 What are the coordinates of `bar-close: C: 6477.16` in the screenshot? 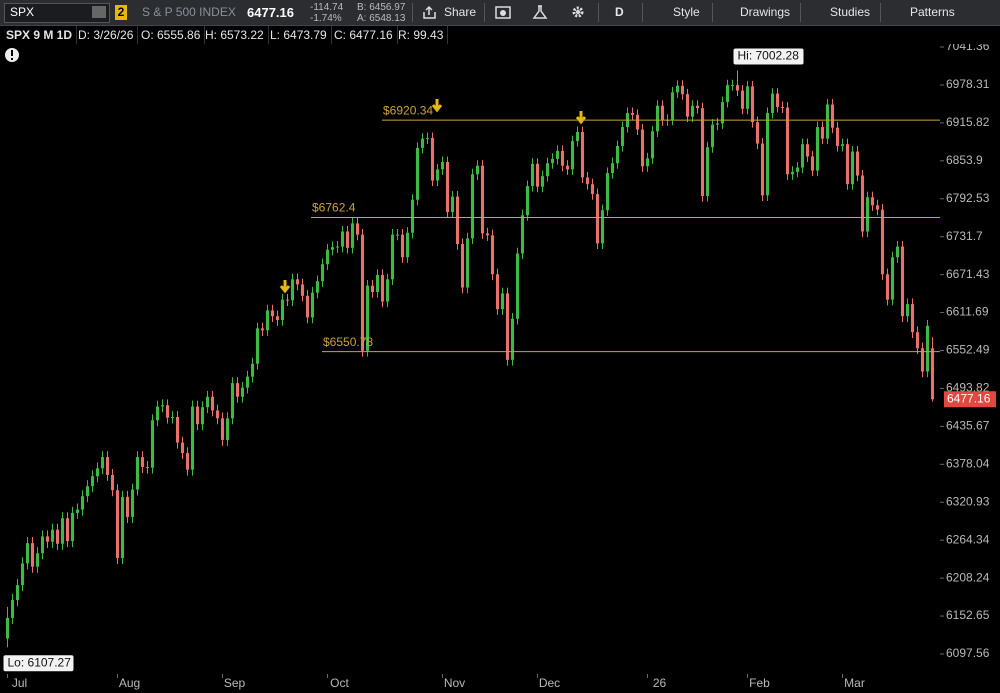 It's located at (364, 35).